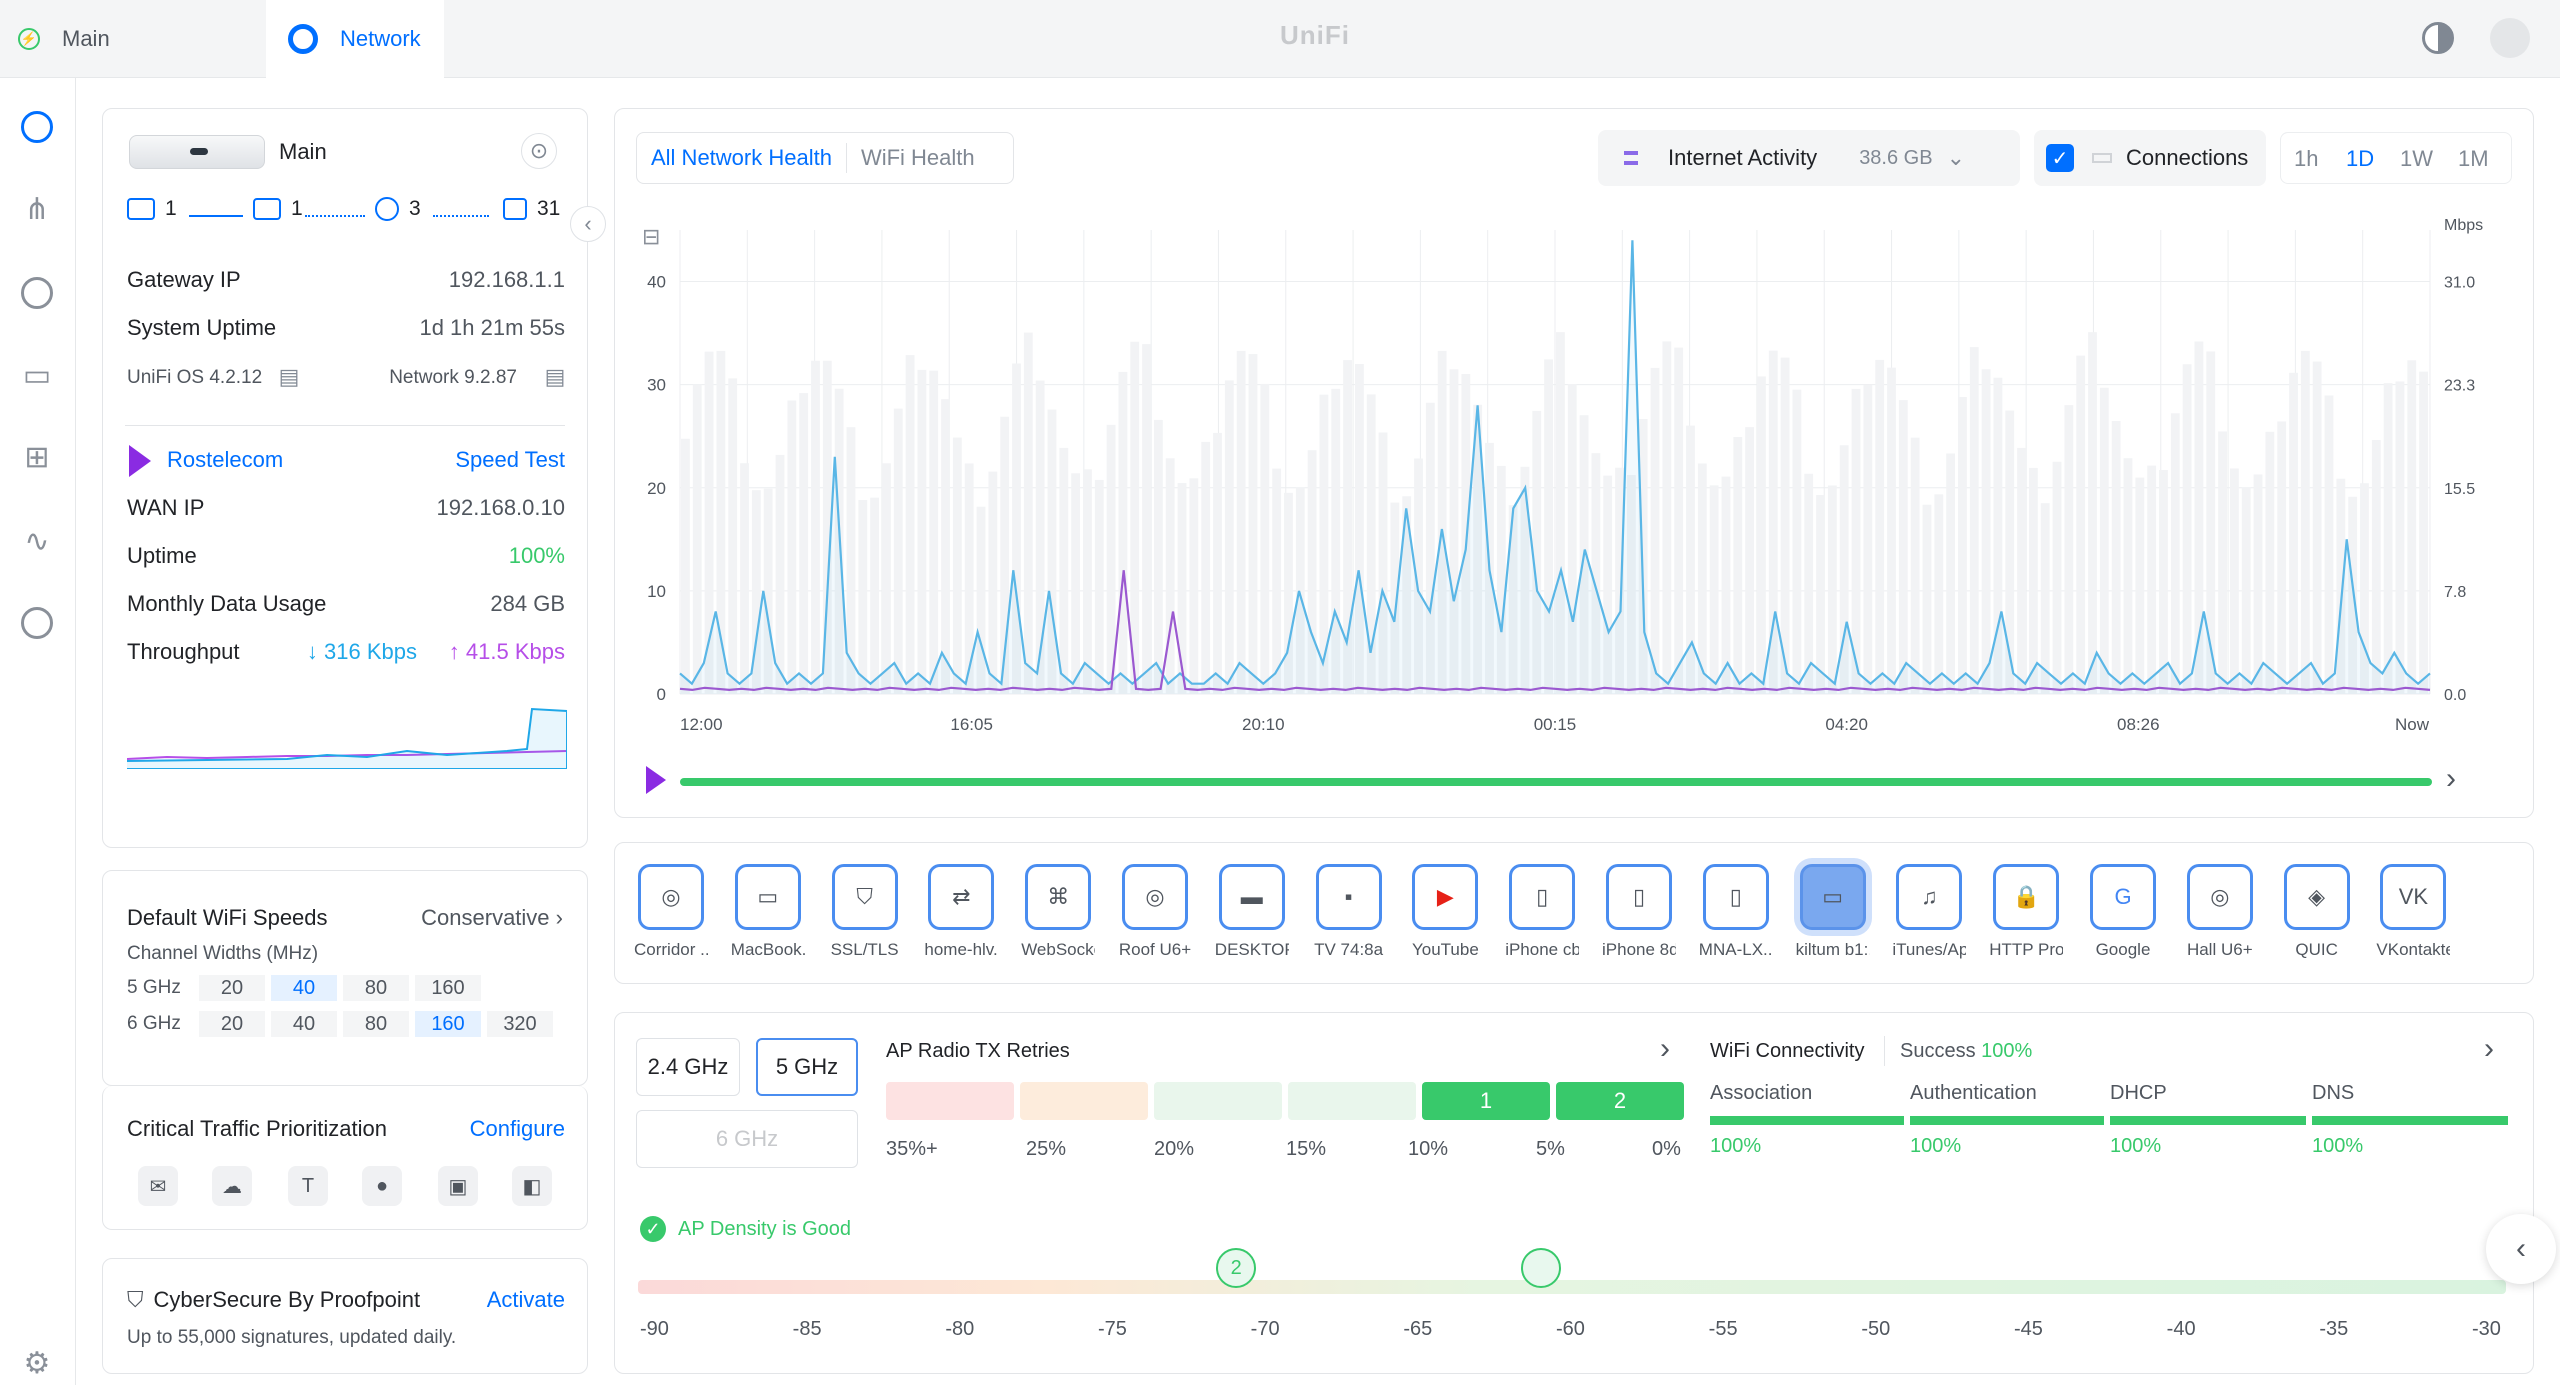 This screenshot has width=2560, height=1385. What do you see at coordinates (304, 988) in the screenshot?
I see `width-5-40: 40` at bounding box center [304, 988].